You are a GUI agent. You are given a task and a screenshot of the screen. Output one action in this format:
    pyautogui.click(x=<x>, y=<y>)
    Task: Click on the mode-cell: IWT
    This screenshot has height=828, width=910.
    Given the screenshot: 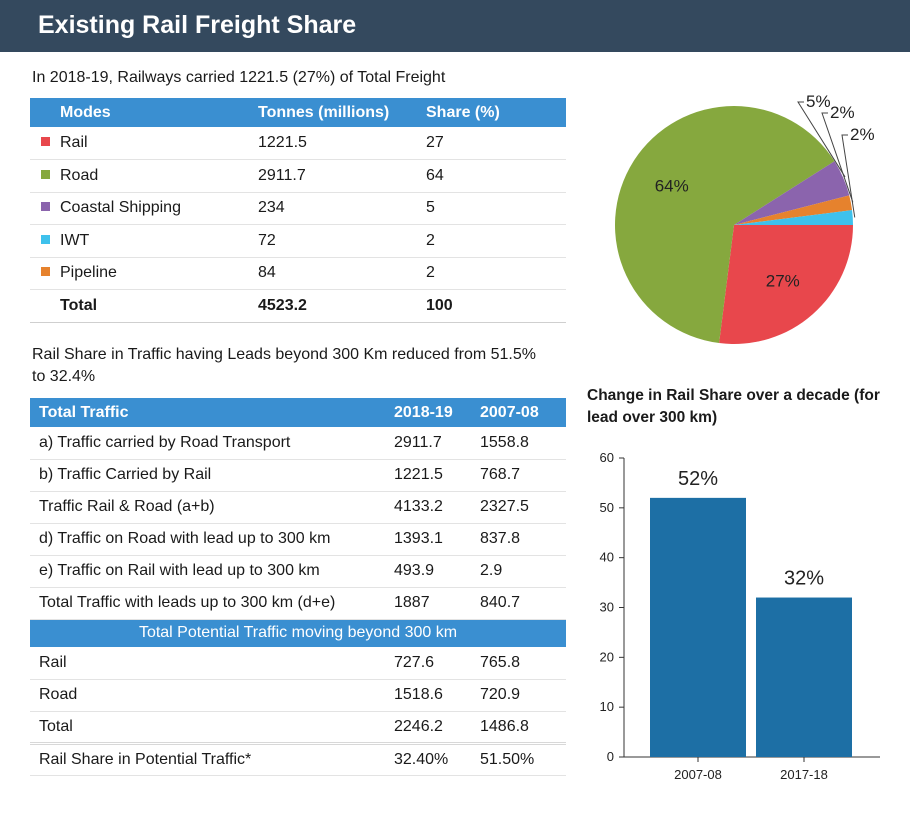 What is the action you would take?
    pyautogui.click(x=144, y=241)
    